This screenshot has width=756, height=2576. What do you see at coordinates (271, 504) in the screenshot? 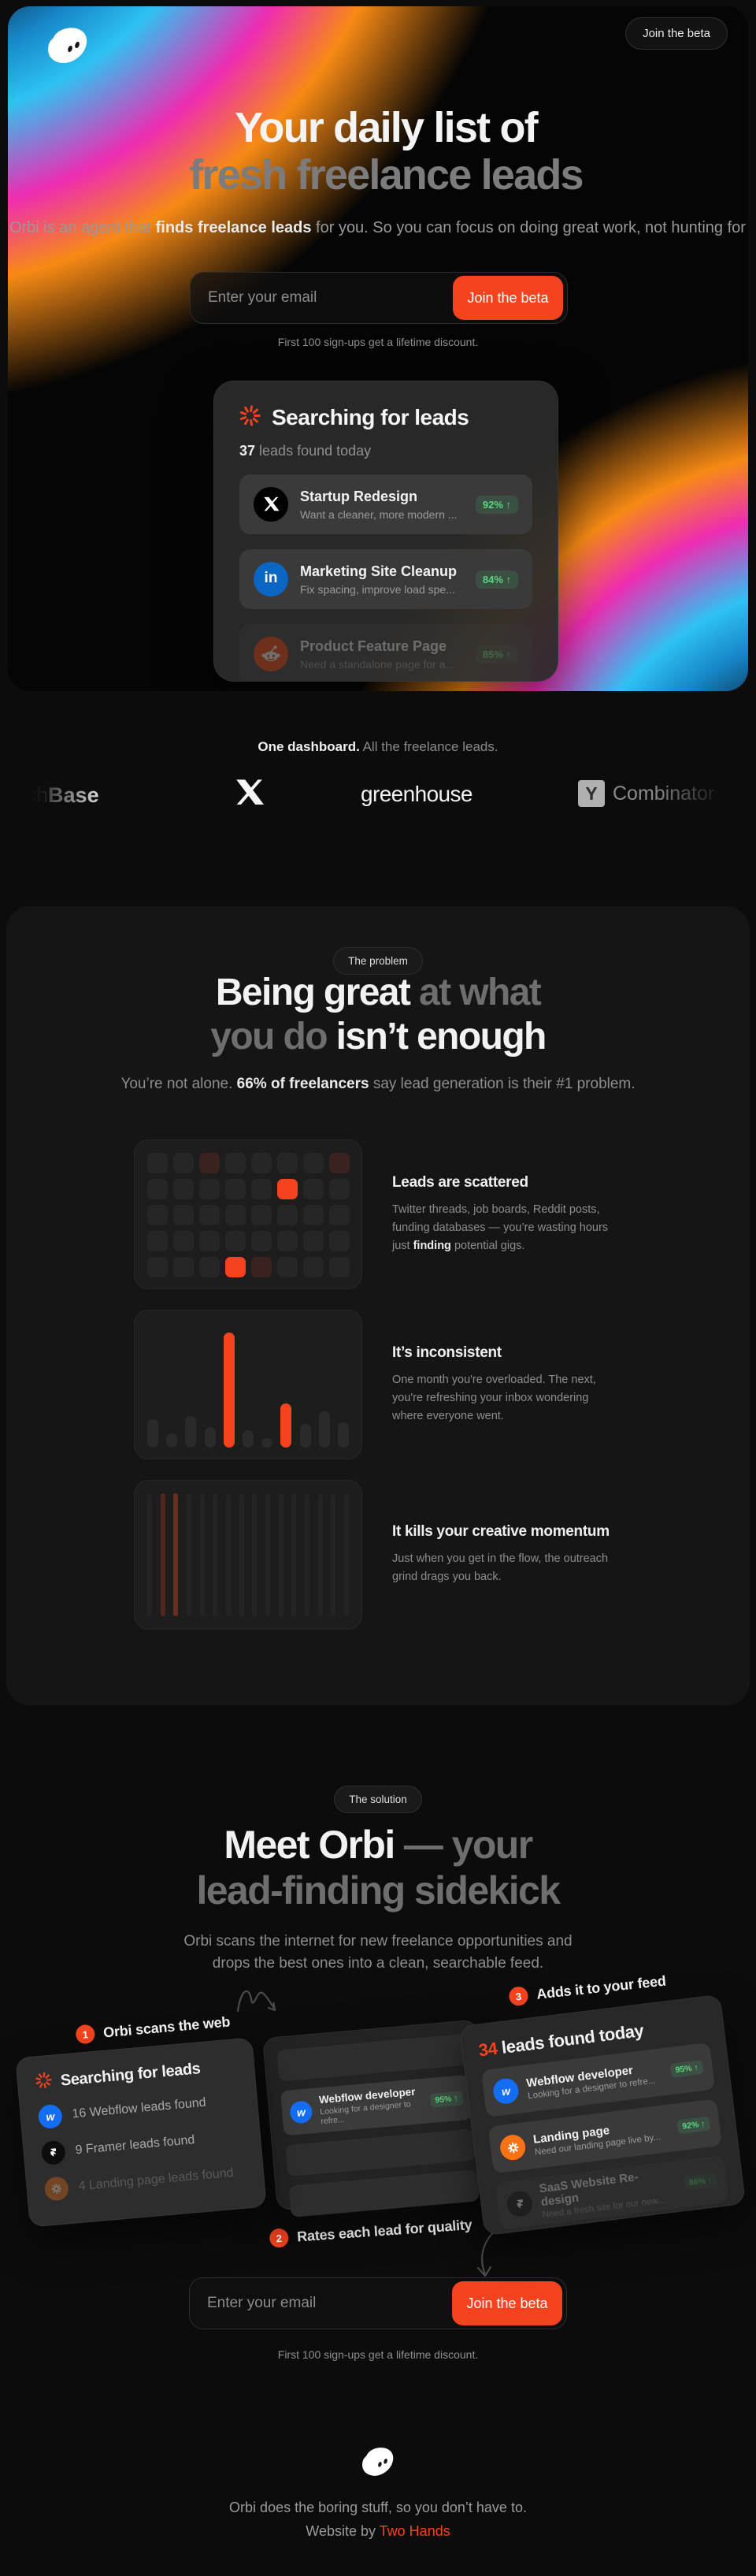
I see `x-logo-icon` at bounding box center [271, 504].